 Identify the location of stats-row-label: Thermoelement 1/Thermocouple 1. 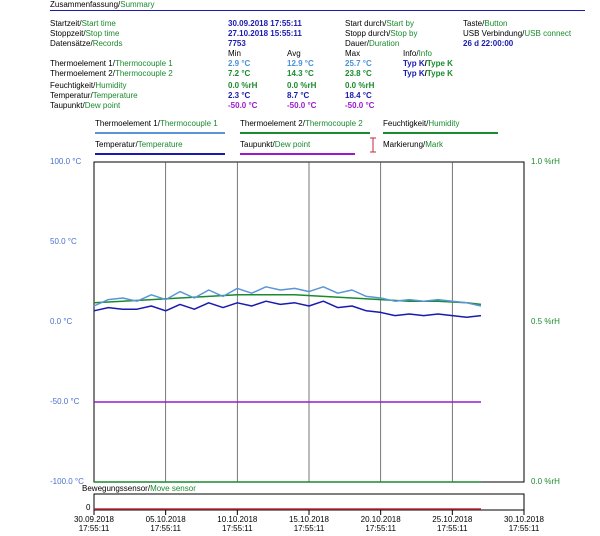
(111, 63).